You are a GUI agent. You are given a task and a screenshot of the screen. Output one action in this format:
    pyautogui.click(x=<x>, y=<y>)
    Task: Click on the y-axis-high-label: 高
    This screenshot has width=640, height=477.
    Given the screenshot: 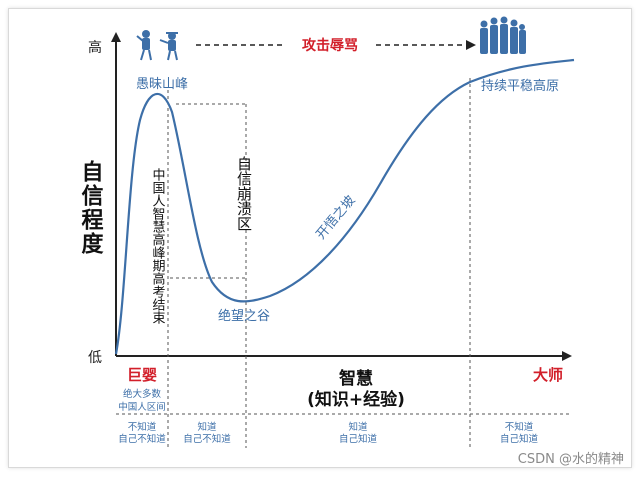 What is the action you would take?
    pyautogui.click(x=95, y=47)
    